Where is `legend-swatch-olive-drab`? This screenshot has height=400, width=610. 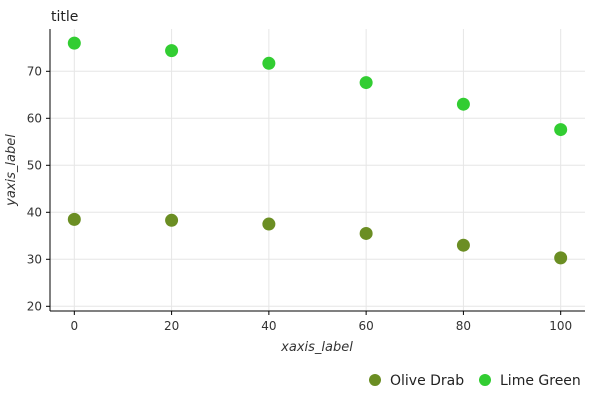
legend-swatch-olive-drab is located at coordinates (375, 380).